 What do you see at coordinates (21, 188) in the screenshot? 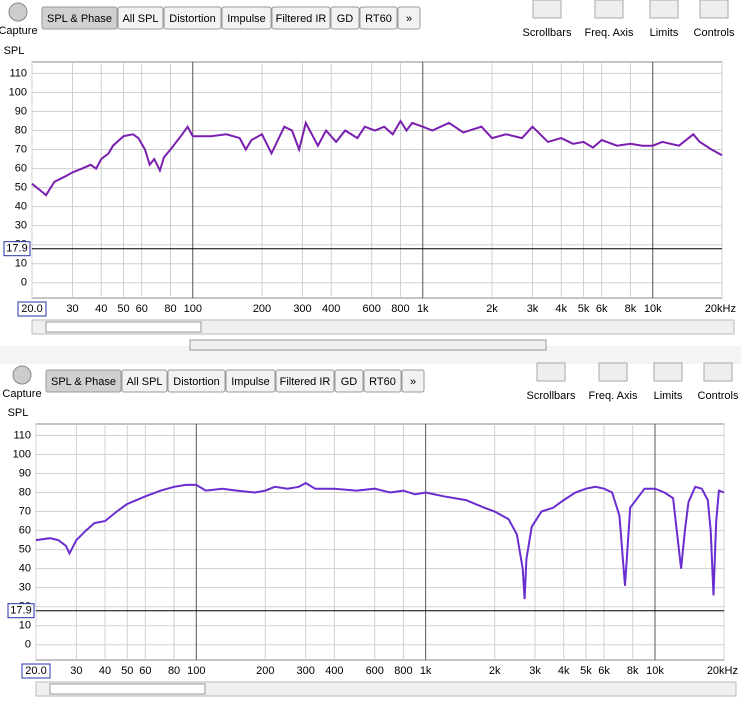
I see `y-tick-label: 50` at bounding box center [21, 188].